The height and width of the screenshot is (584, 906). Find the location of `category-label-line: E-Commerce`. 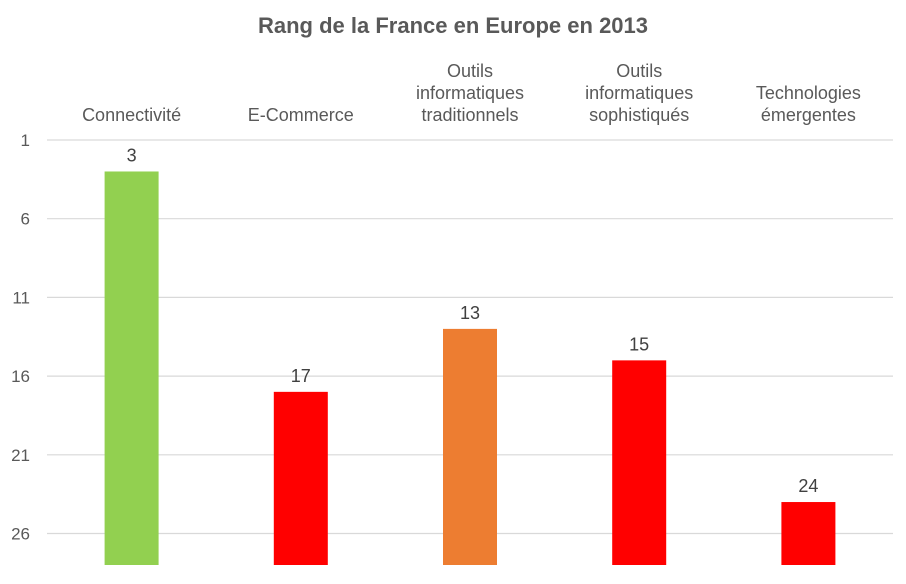

category-label-line: E-Commerce is located at coordinates (301, 115).